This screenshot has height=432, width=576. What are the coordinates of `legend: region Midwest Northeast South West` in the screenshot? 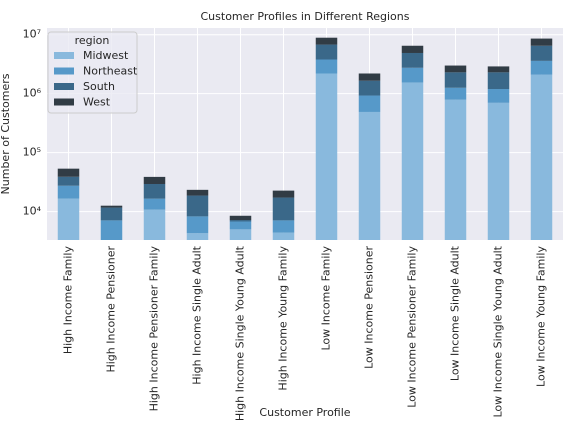 It's located at (92, 72).